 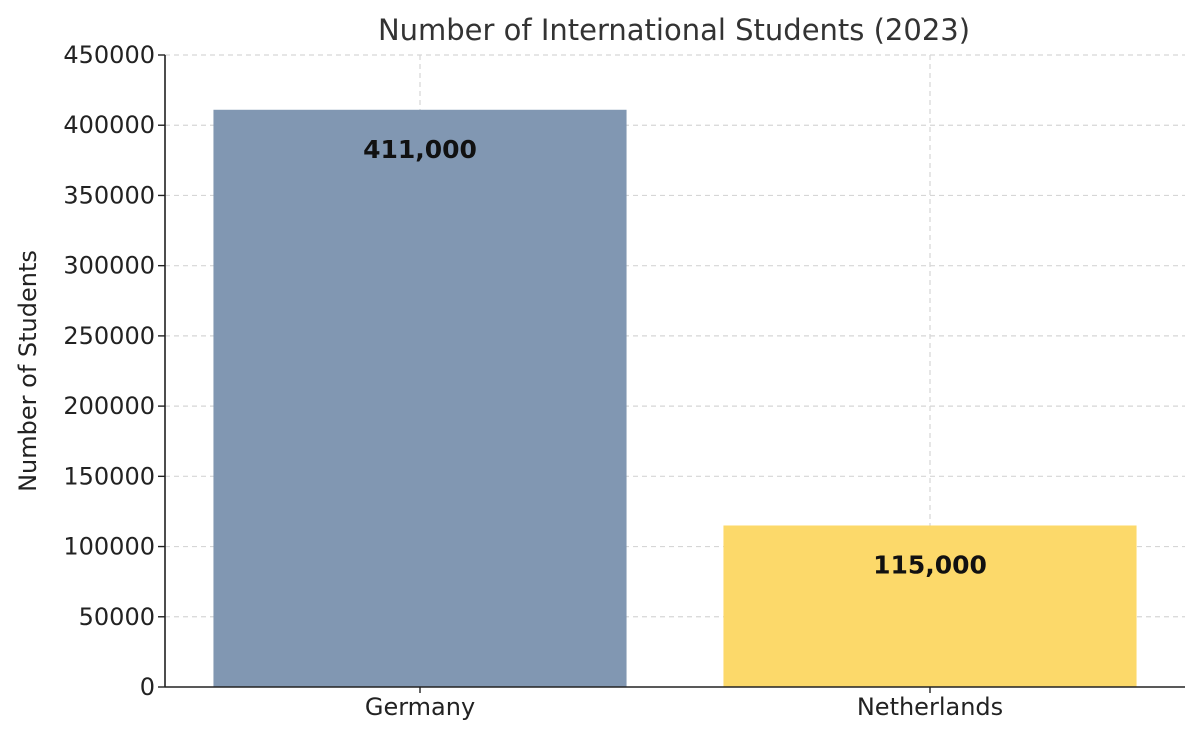 I want to click on y-tick-label: 450000, so click(x=109, y=55).